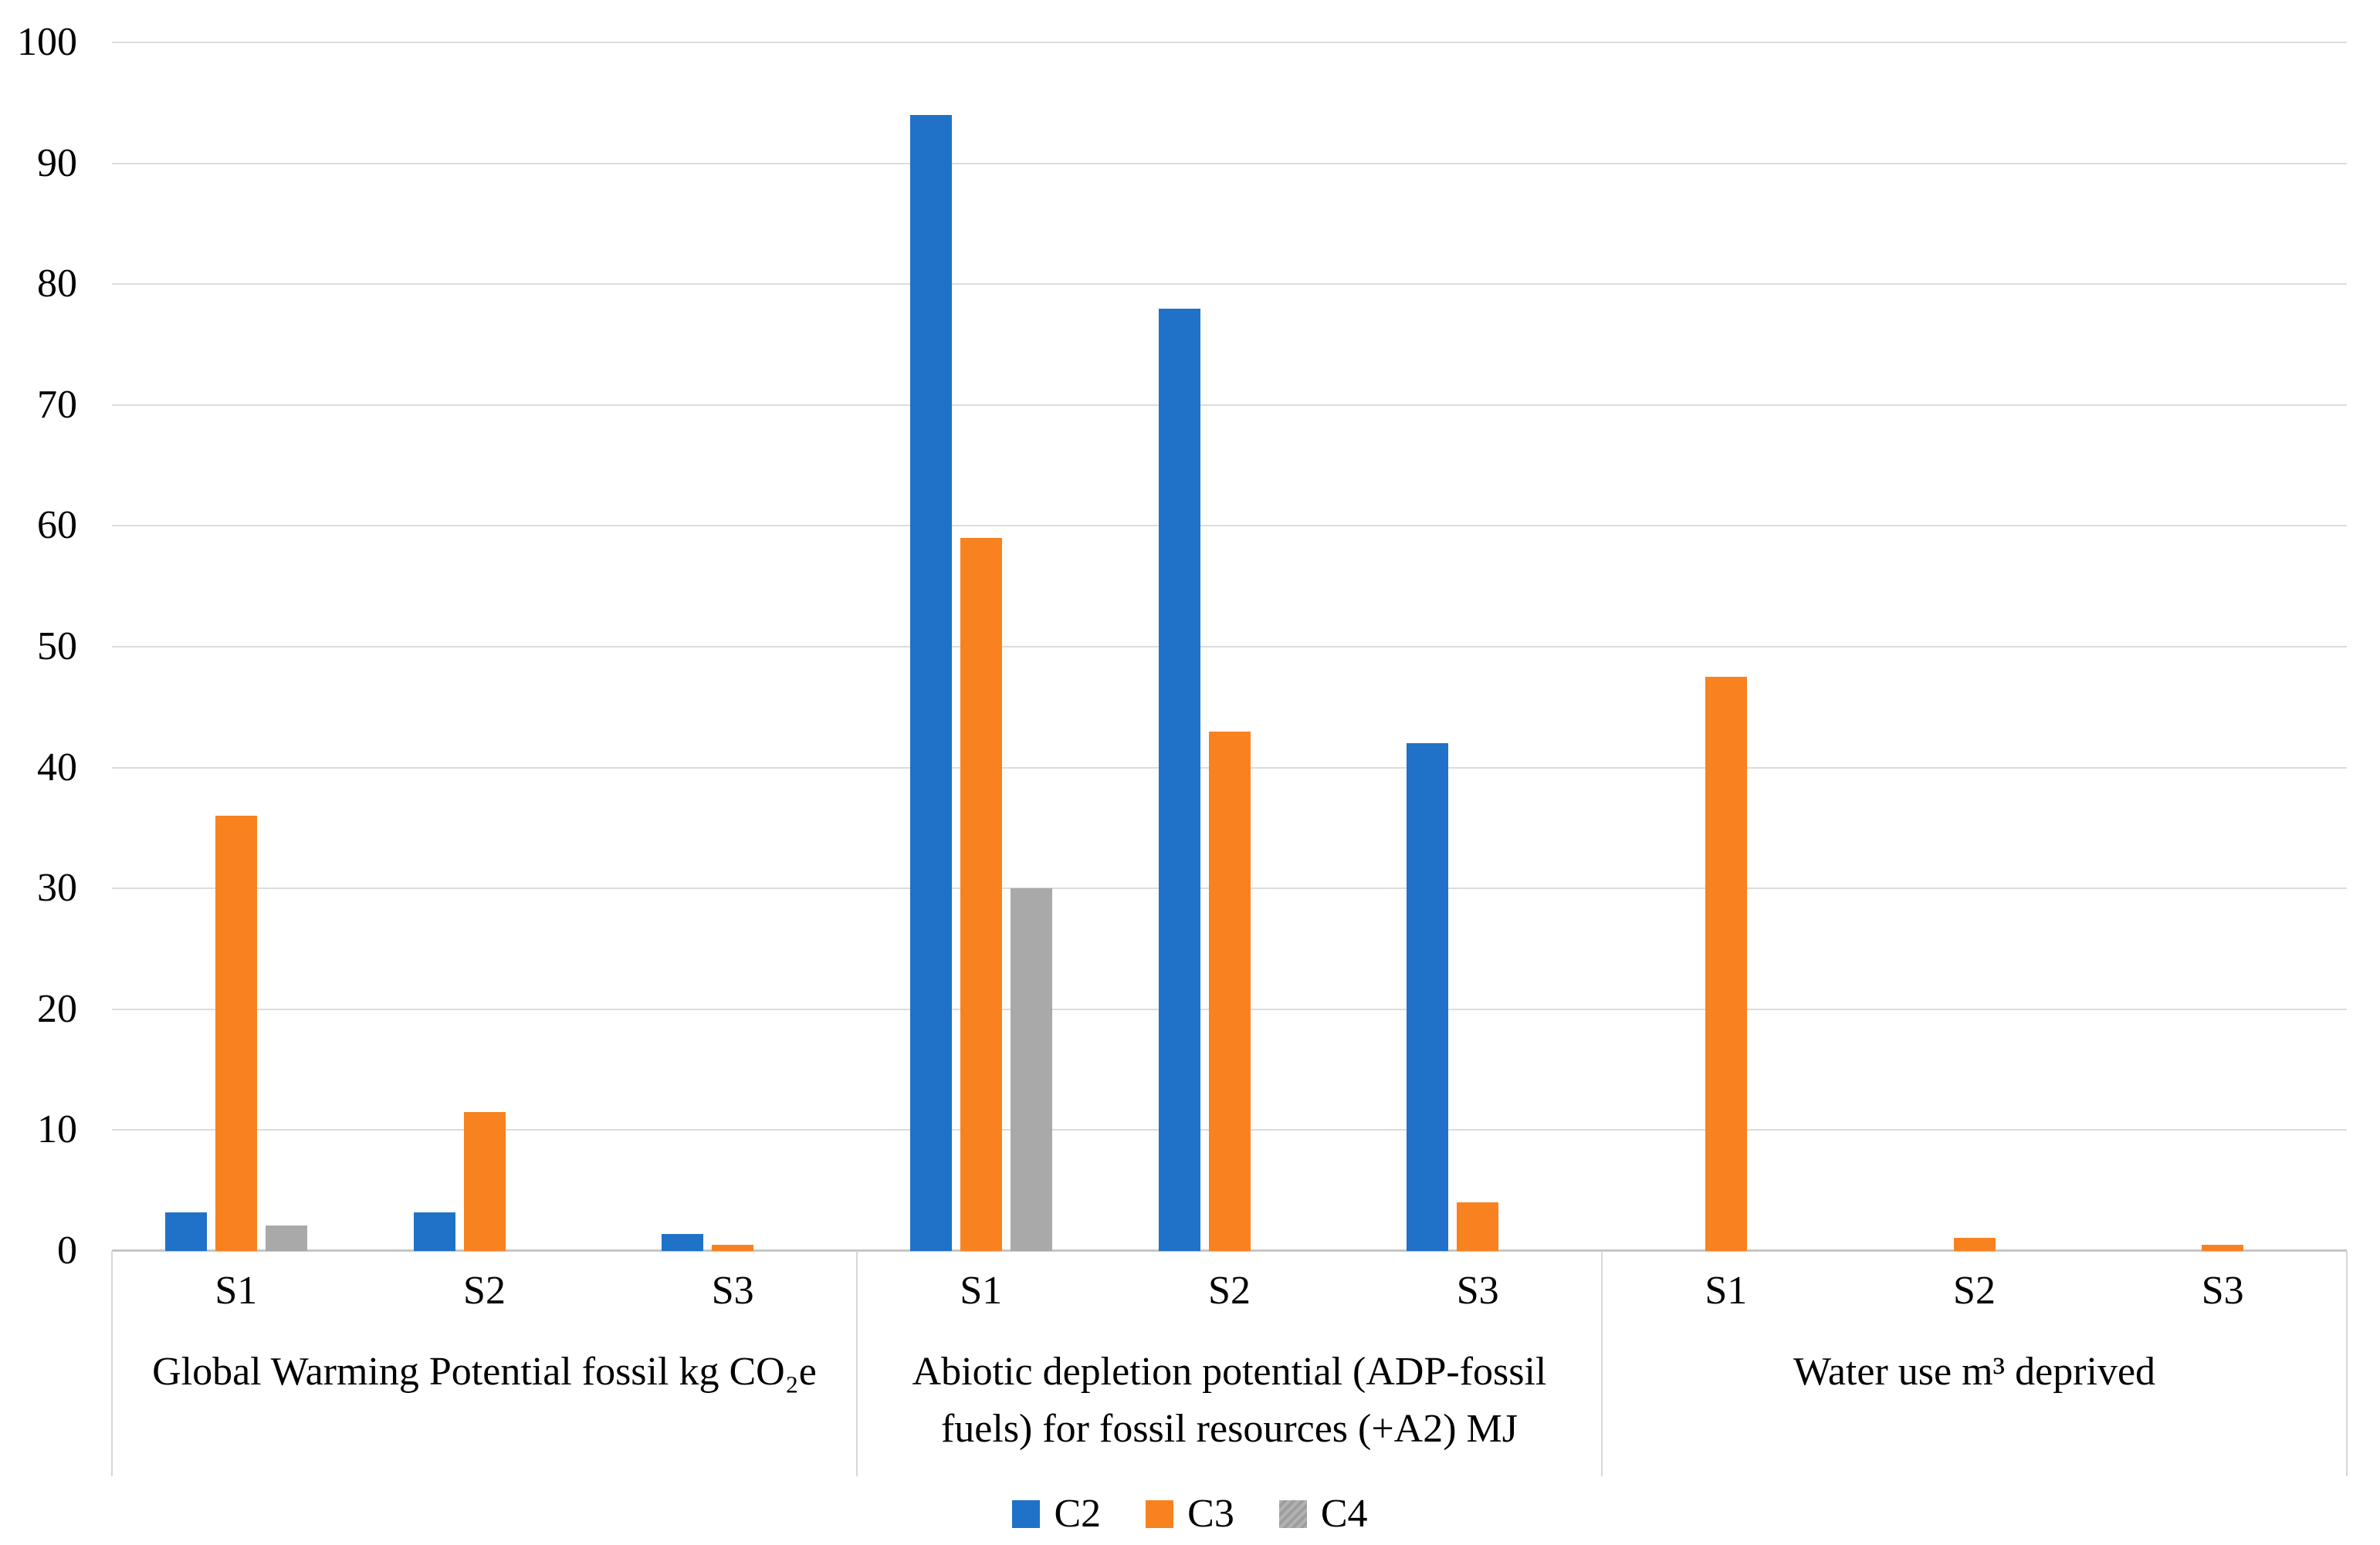 This screenshot has width=2380, height=1545. I want to click on subcategory-row-2: S1 S2 S3, so click(1229, 1291).